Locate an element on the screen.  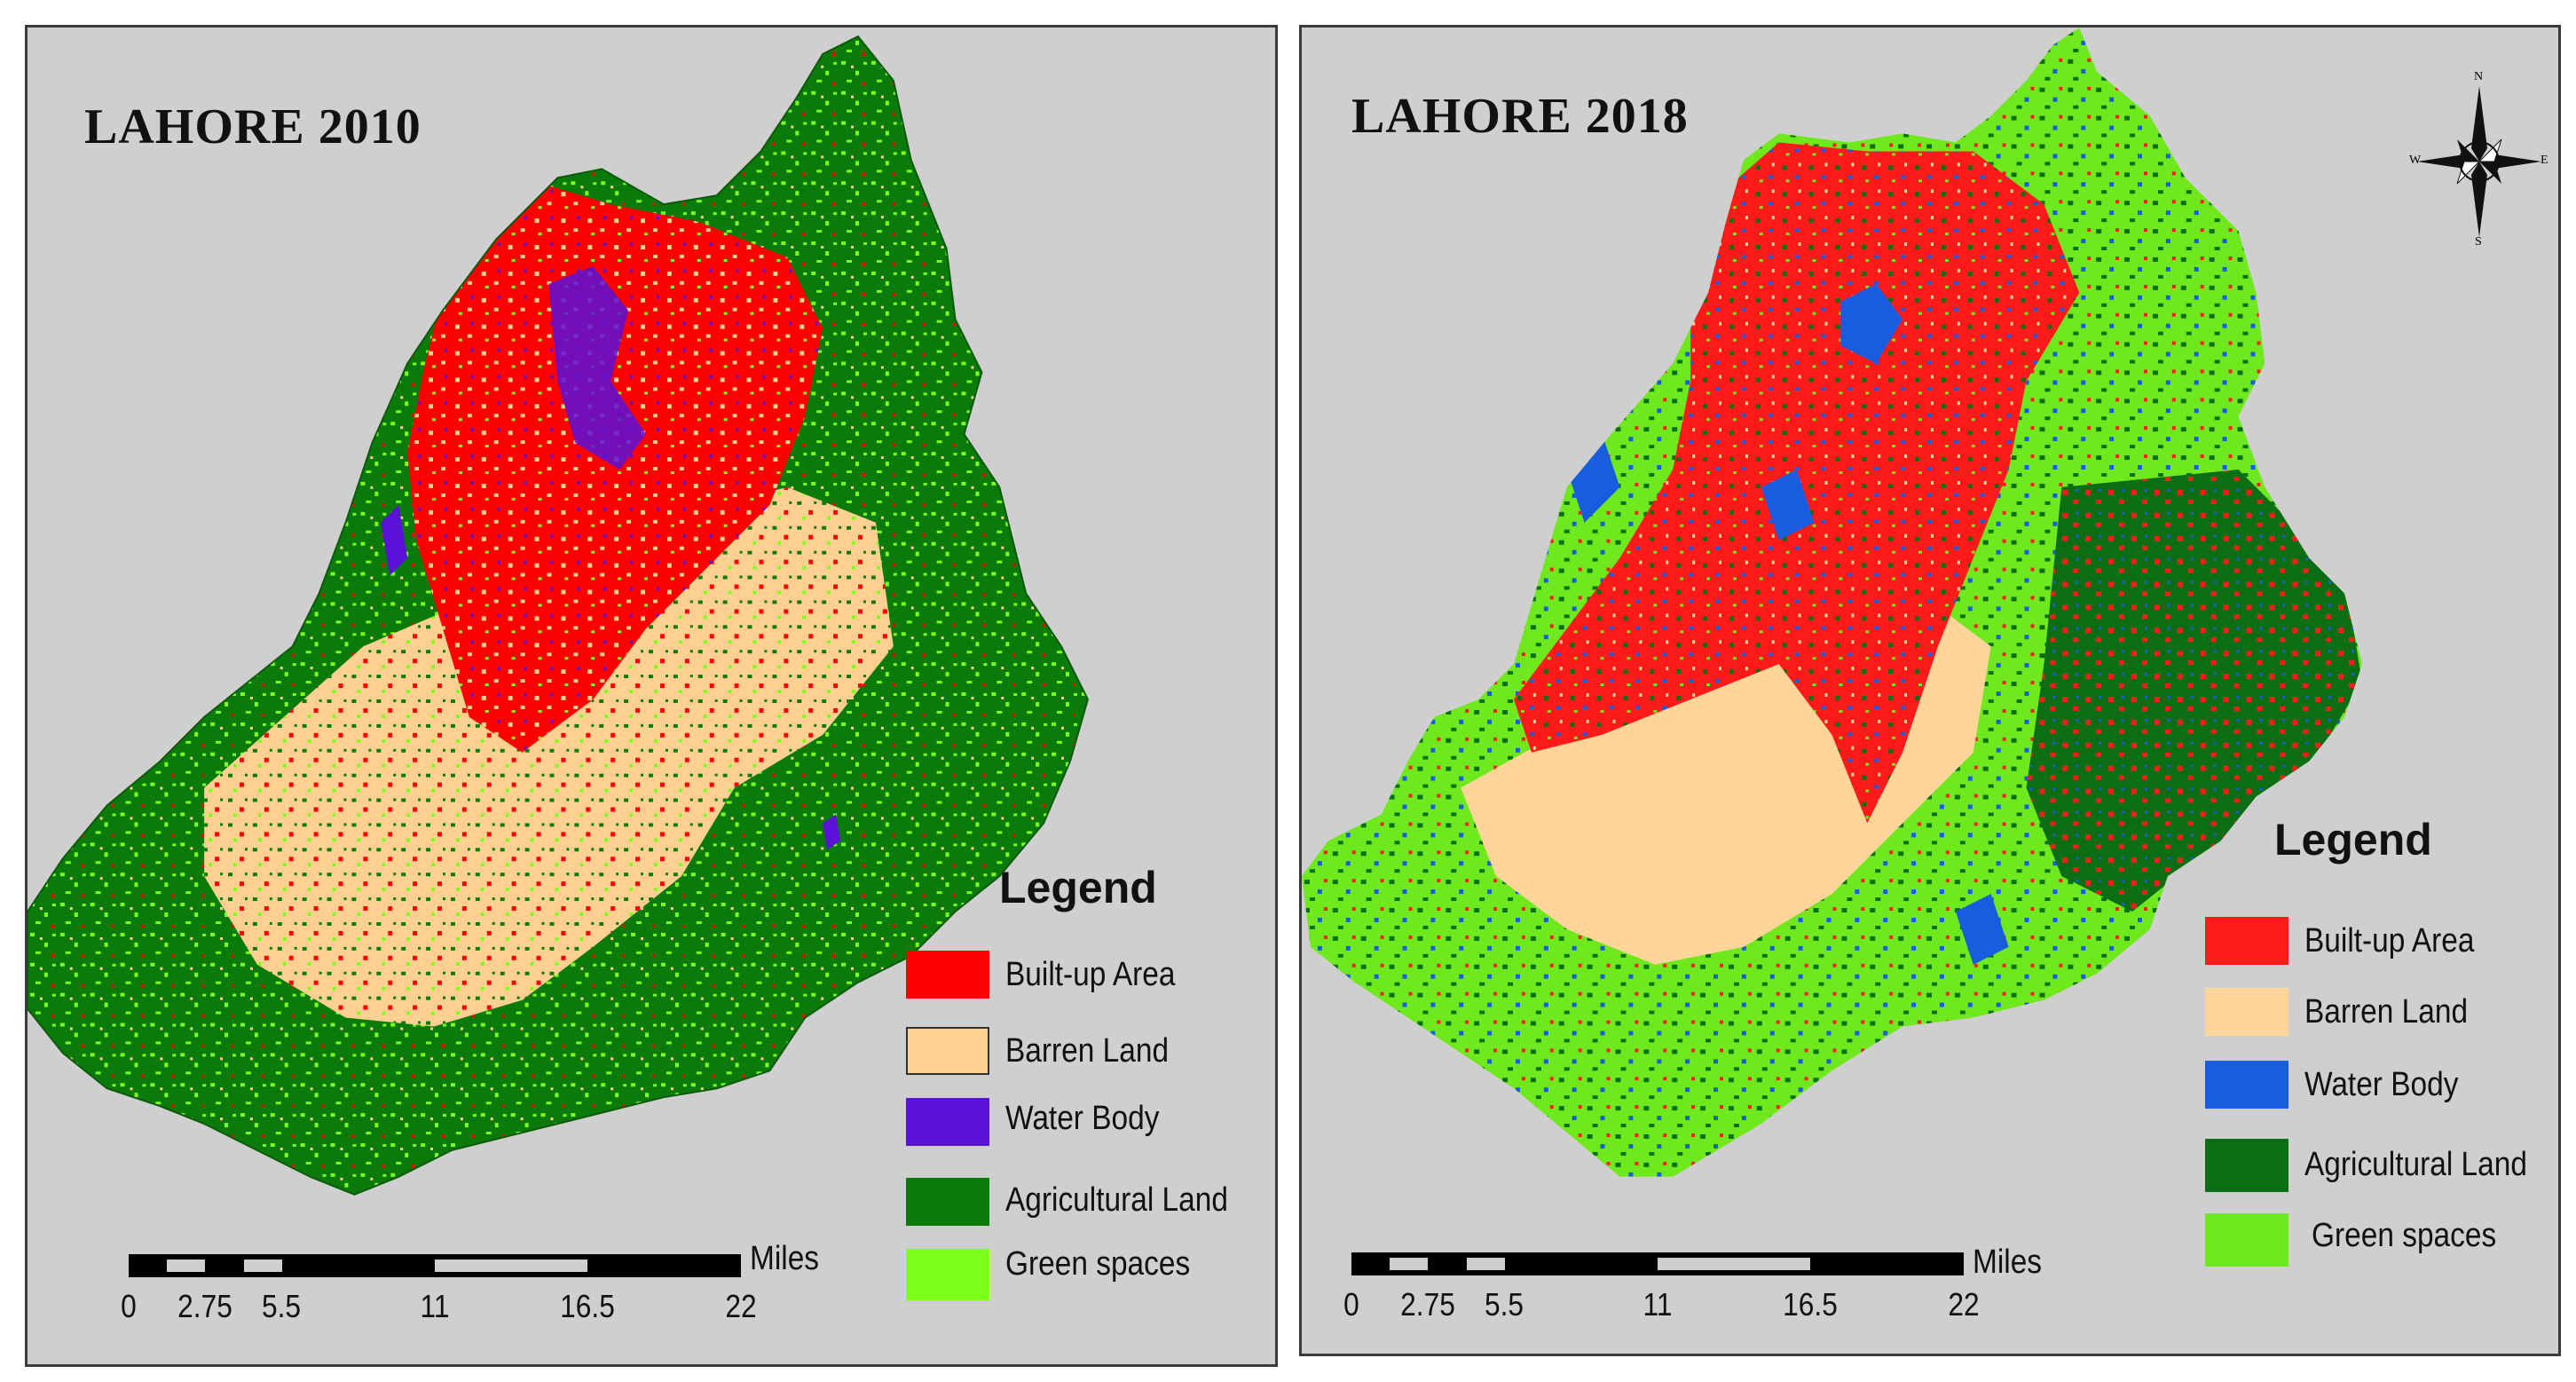
west-label: W is located at coordinates (2416, 161).